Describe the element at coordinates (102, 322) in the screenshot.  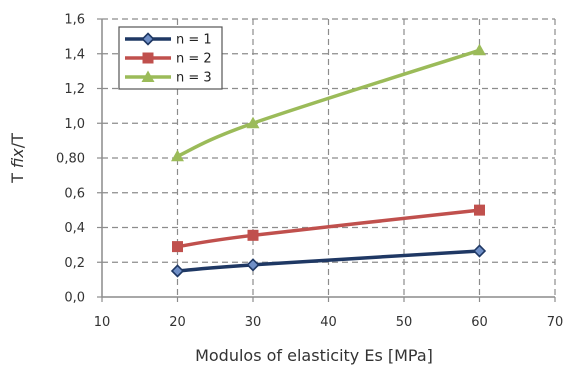
I see `x-tick-label: 10` at that location.